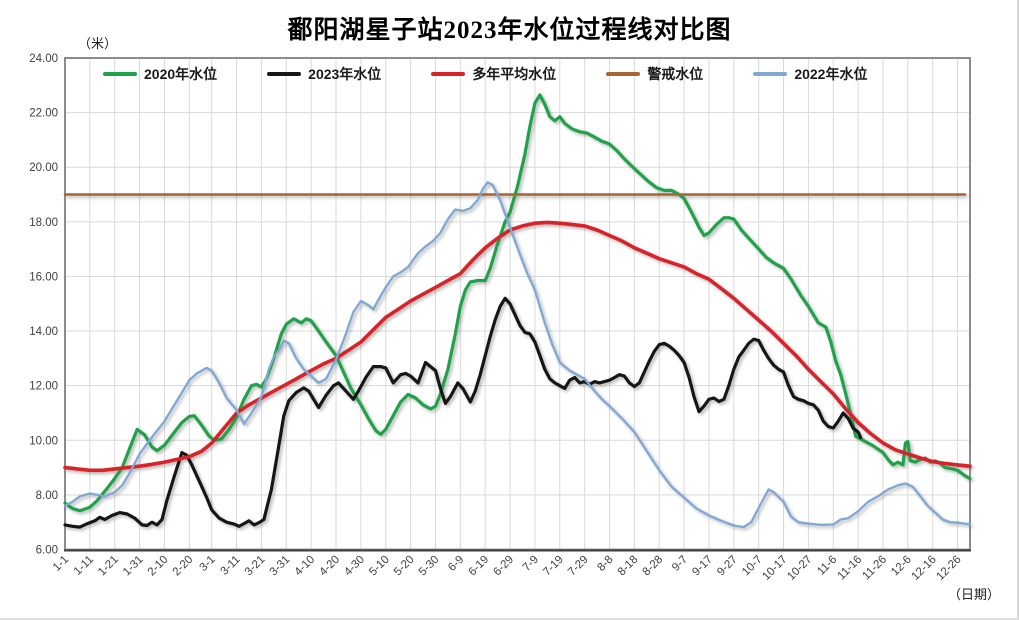 This screenshot has width=1019, height=620. I want to click on legend-item-2023: 2023年水位, so click(324, 74).